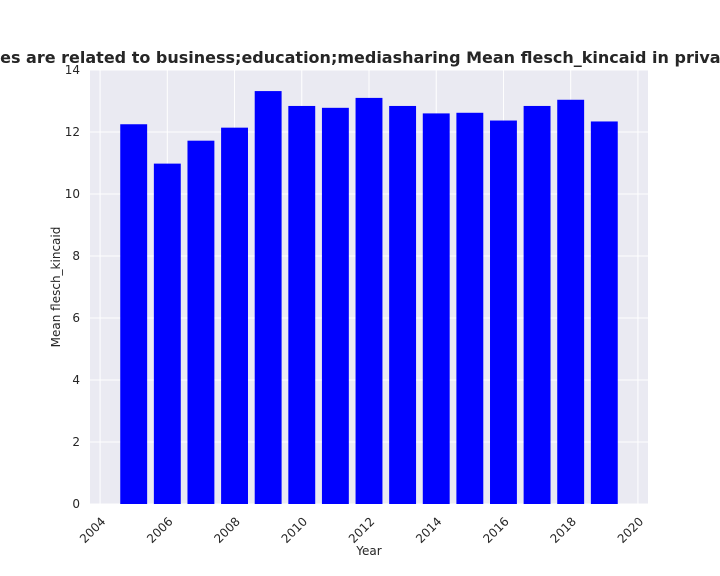  Describe the element at coordinates (563, 529) in the screenshot. I see `x-tick-label: 2018` at that location.